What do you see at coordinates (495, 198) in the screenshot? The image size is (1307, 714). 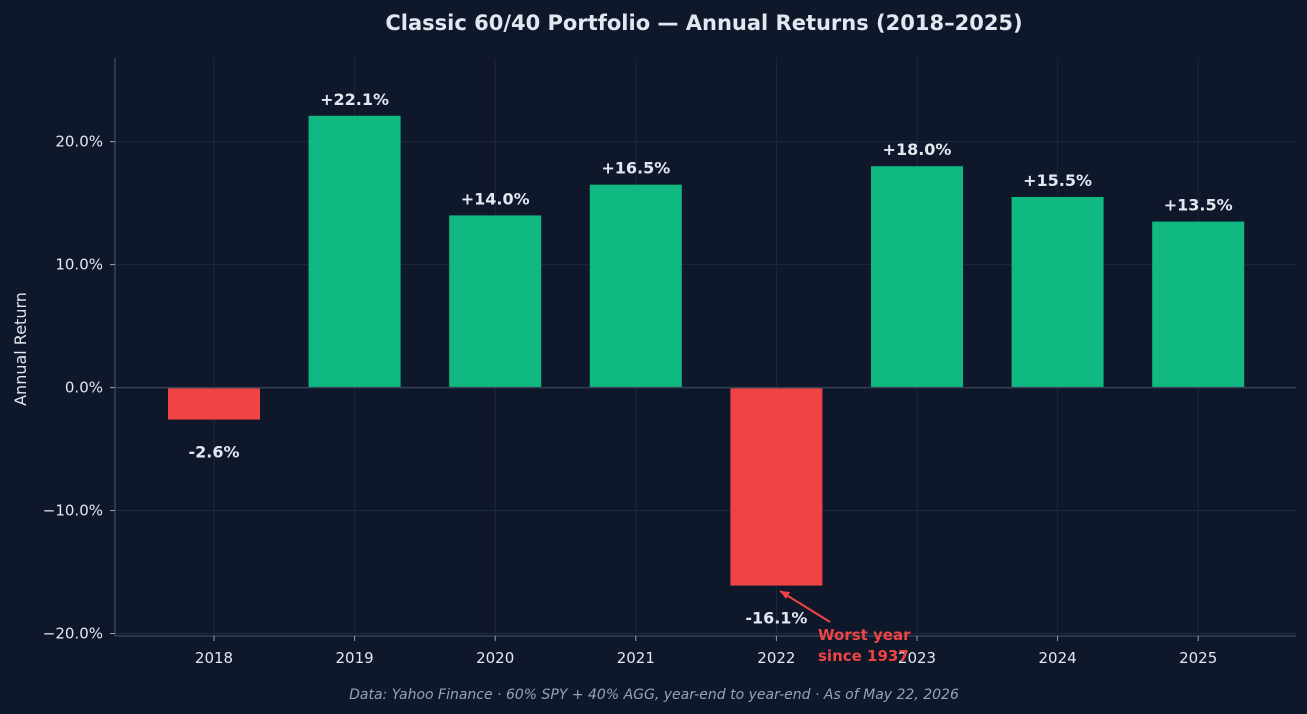 I see `data-label: +14.0%` at bounding box center [495, 198].